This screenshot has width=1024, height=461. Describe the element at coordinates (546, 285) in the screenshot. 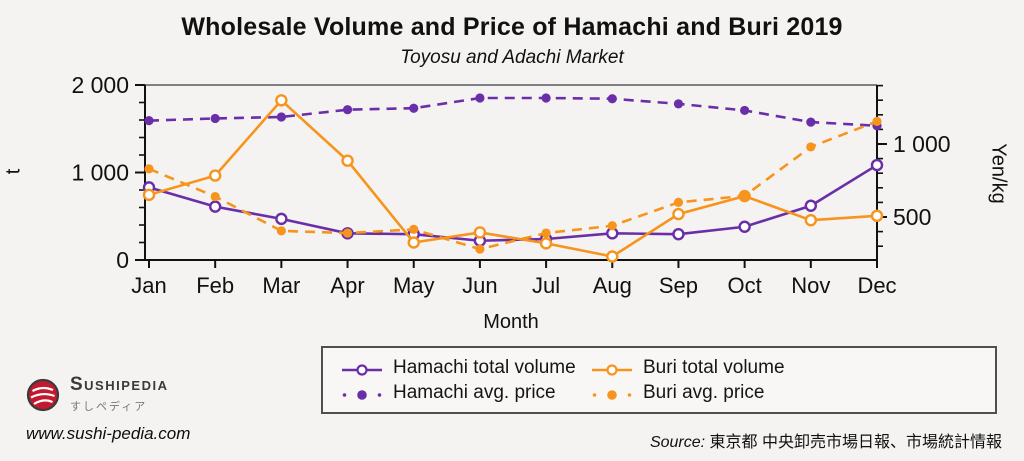

I see `month-label-Jul: Jul` at that location.